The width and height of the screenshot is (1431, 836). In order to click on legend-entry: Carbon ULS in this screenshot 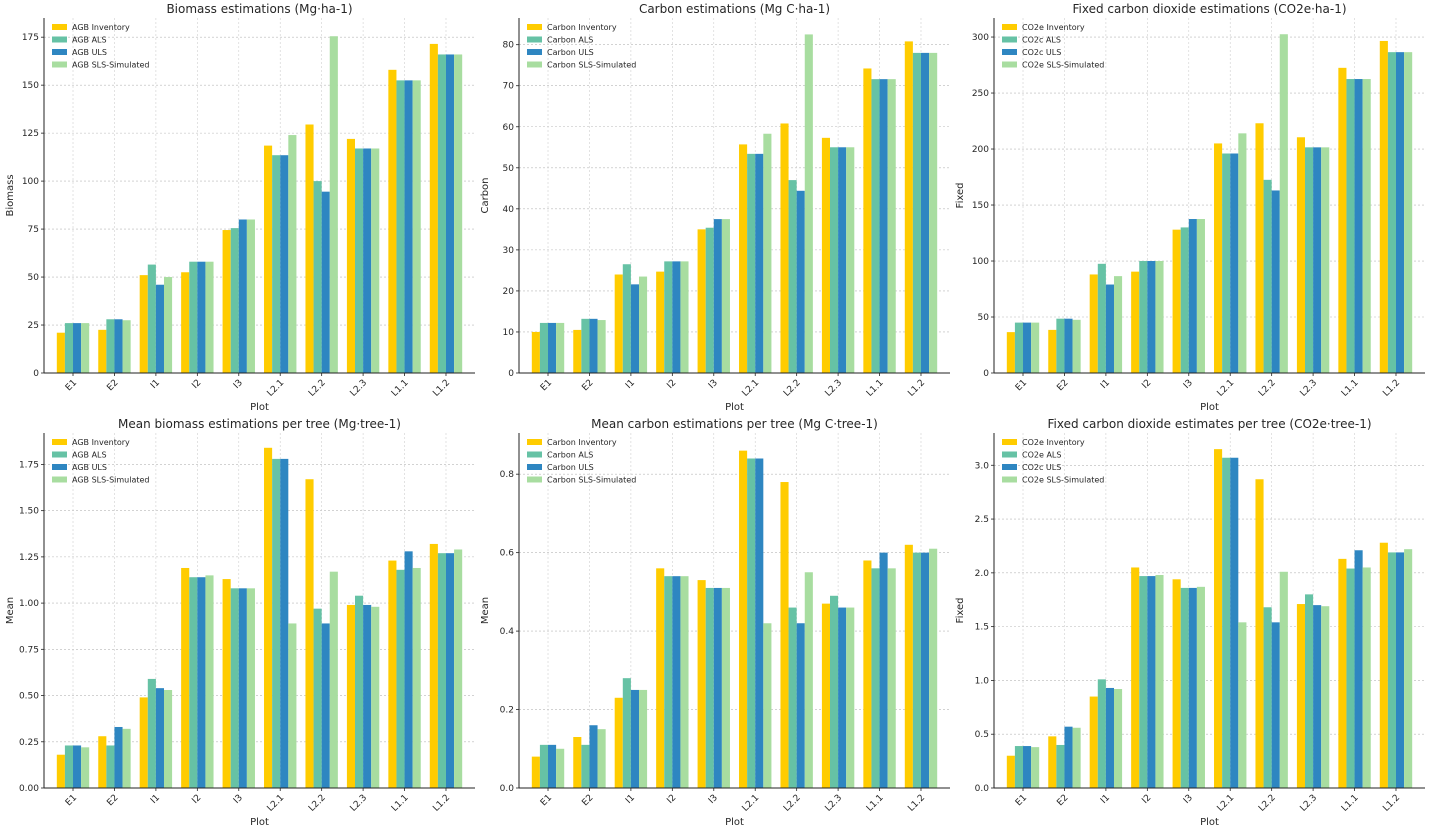, I will do `click(570, 467)`.